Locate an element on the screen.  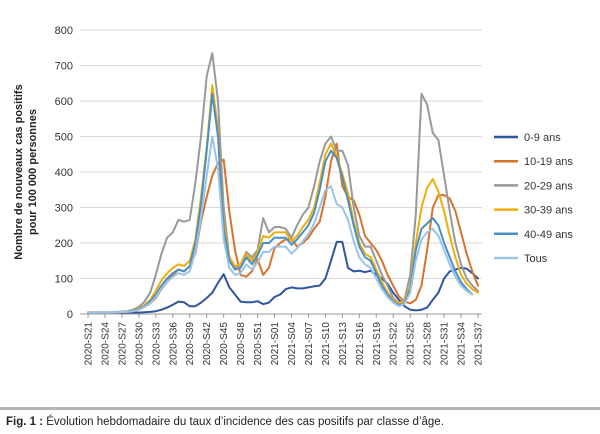
x-tick-label: 2020-S21 is located at coordinates (89, 344).